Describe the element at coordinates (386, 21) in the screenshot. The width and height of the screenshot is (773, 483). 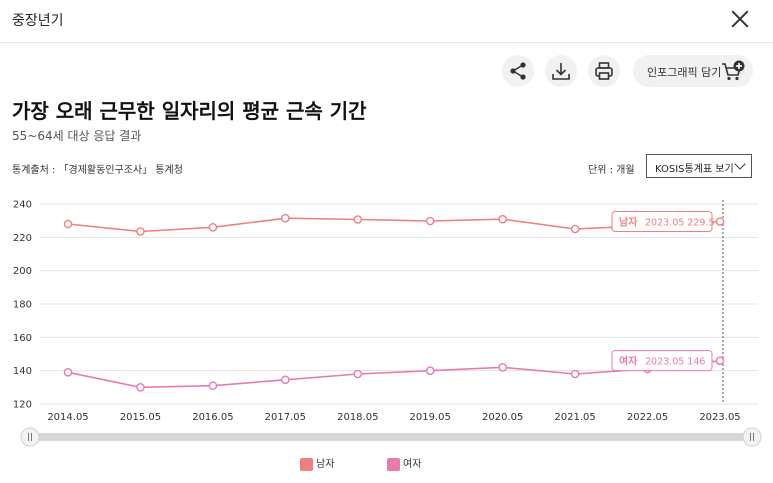
I see `top-bar: 중장년기` at that location.